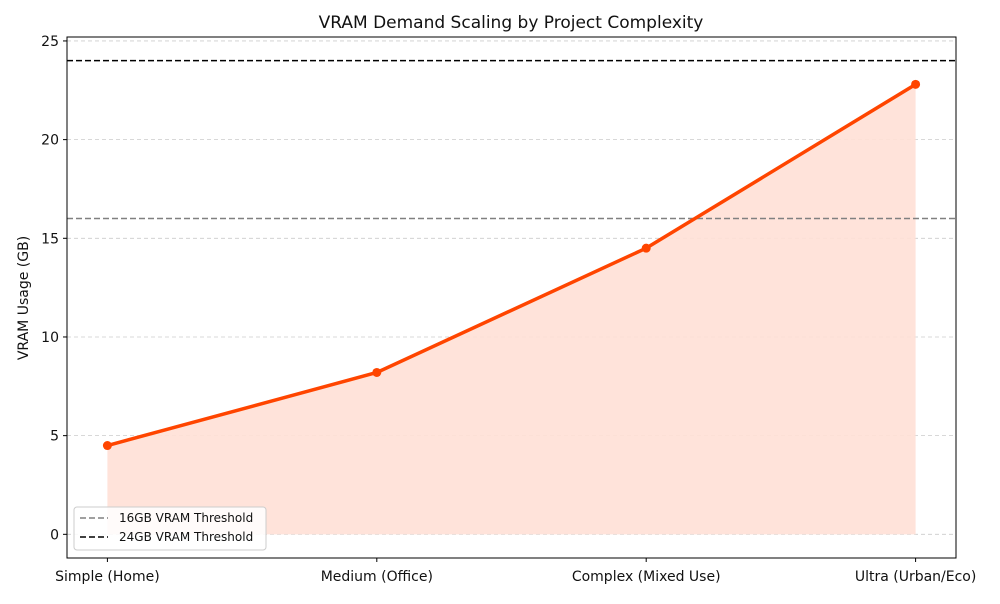 Image resolution: width=1000 pixels, height=604 pixels. Describe the element at coordinates (50, 338) in the screenshot. I see `y-tick-label: 10` at that location.